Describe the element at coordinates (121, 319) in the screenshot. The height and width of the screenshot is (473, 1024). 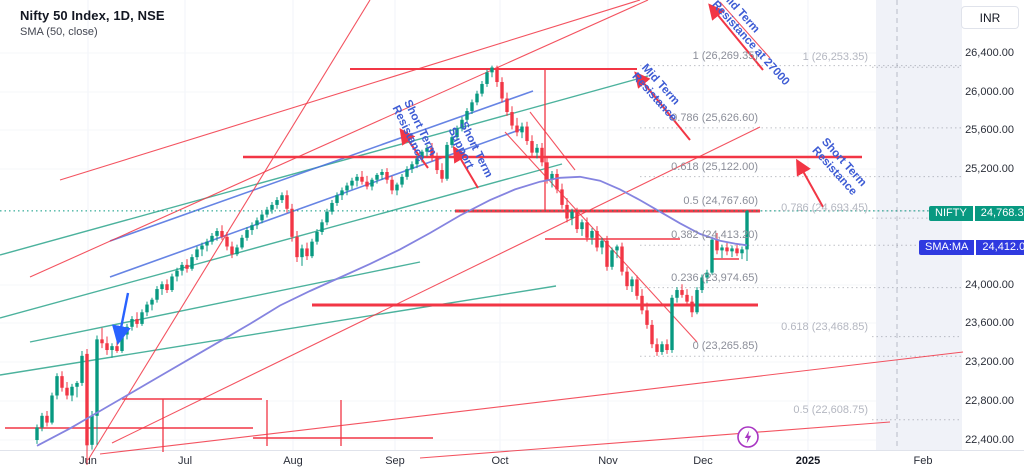
I see `blue-down-arrow` at that location.